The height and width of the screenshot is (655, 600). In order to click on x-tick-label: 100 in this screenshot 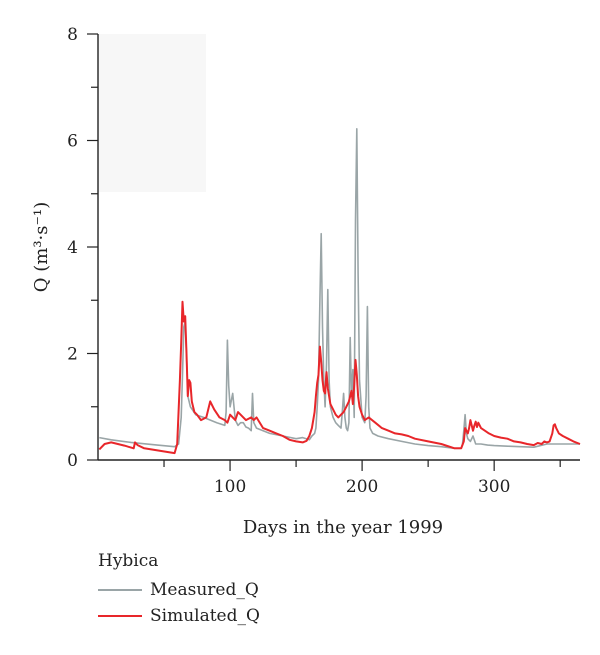, I will do `click(230, 487)`.